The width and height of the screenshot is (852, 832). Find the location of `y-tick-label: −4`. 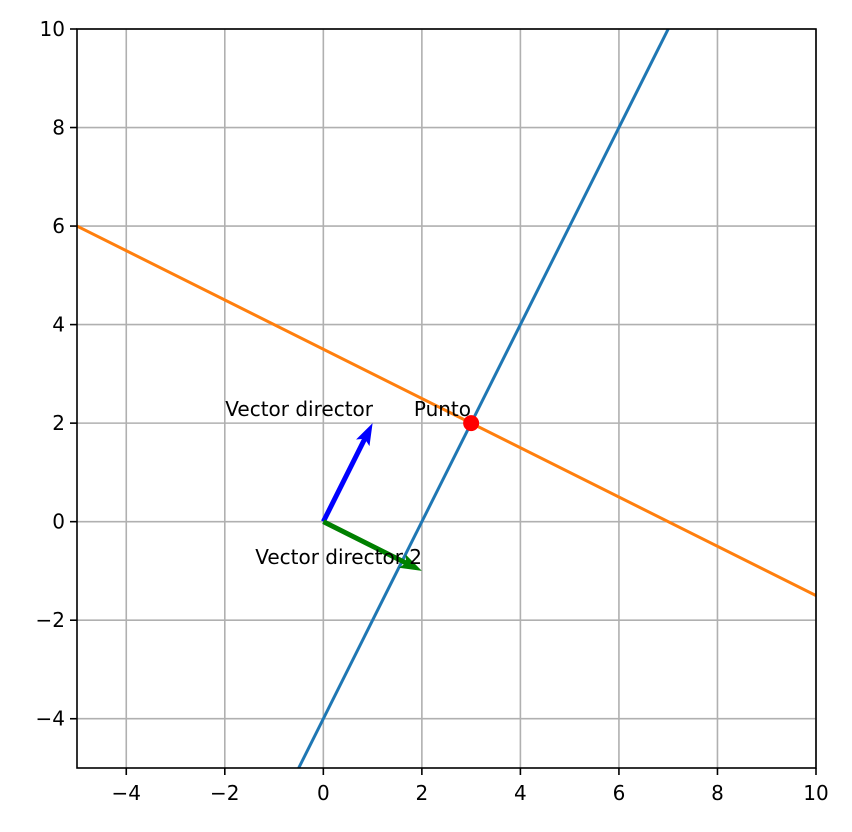

y-tick-label: −4 is located at coordinates (50, 719).